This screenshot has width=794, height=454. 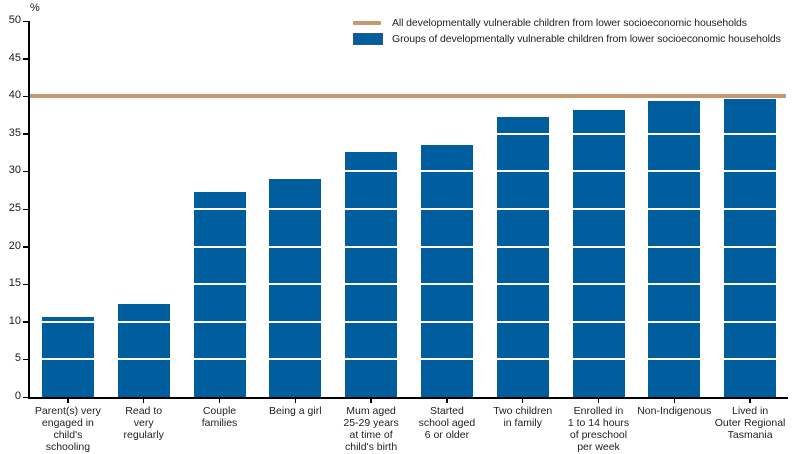 What do you see at coordinates (67, 423) in the screenshot?
I see `x-axis-label-line: engaged in` at bounding box center [67, 423].